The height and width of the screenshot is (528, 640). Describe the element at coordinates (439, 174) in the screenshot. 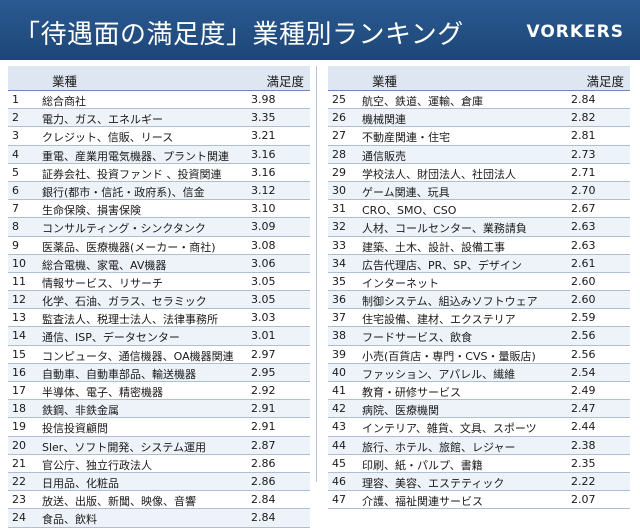

I see `category-cell: 学校法人、財団法人、社団法人` at that location.